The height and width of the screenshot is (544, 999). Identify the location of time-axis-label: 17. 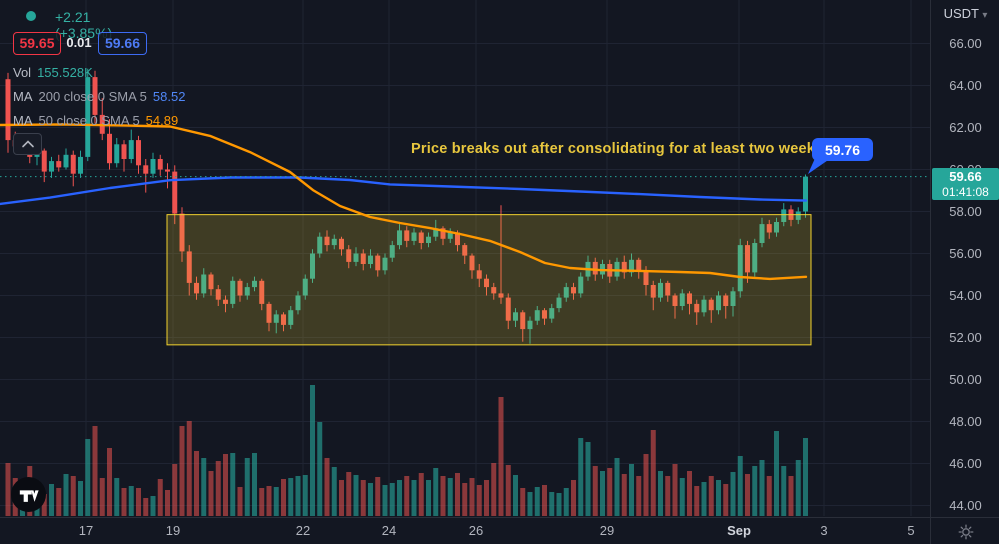
(86, 530).